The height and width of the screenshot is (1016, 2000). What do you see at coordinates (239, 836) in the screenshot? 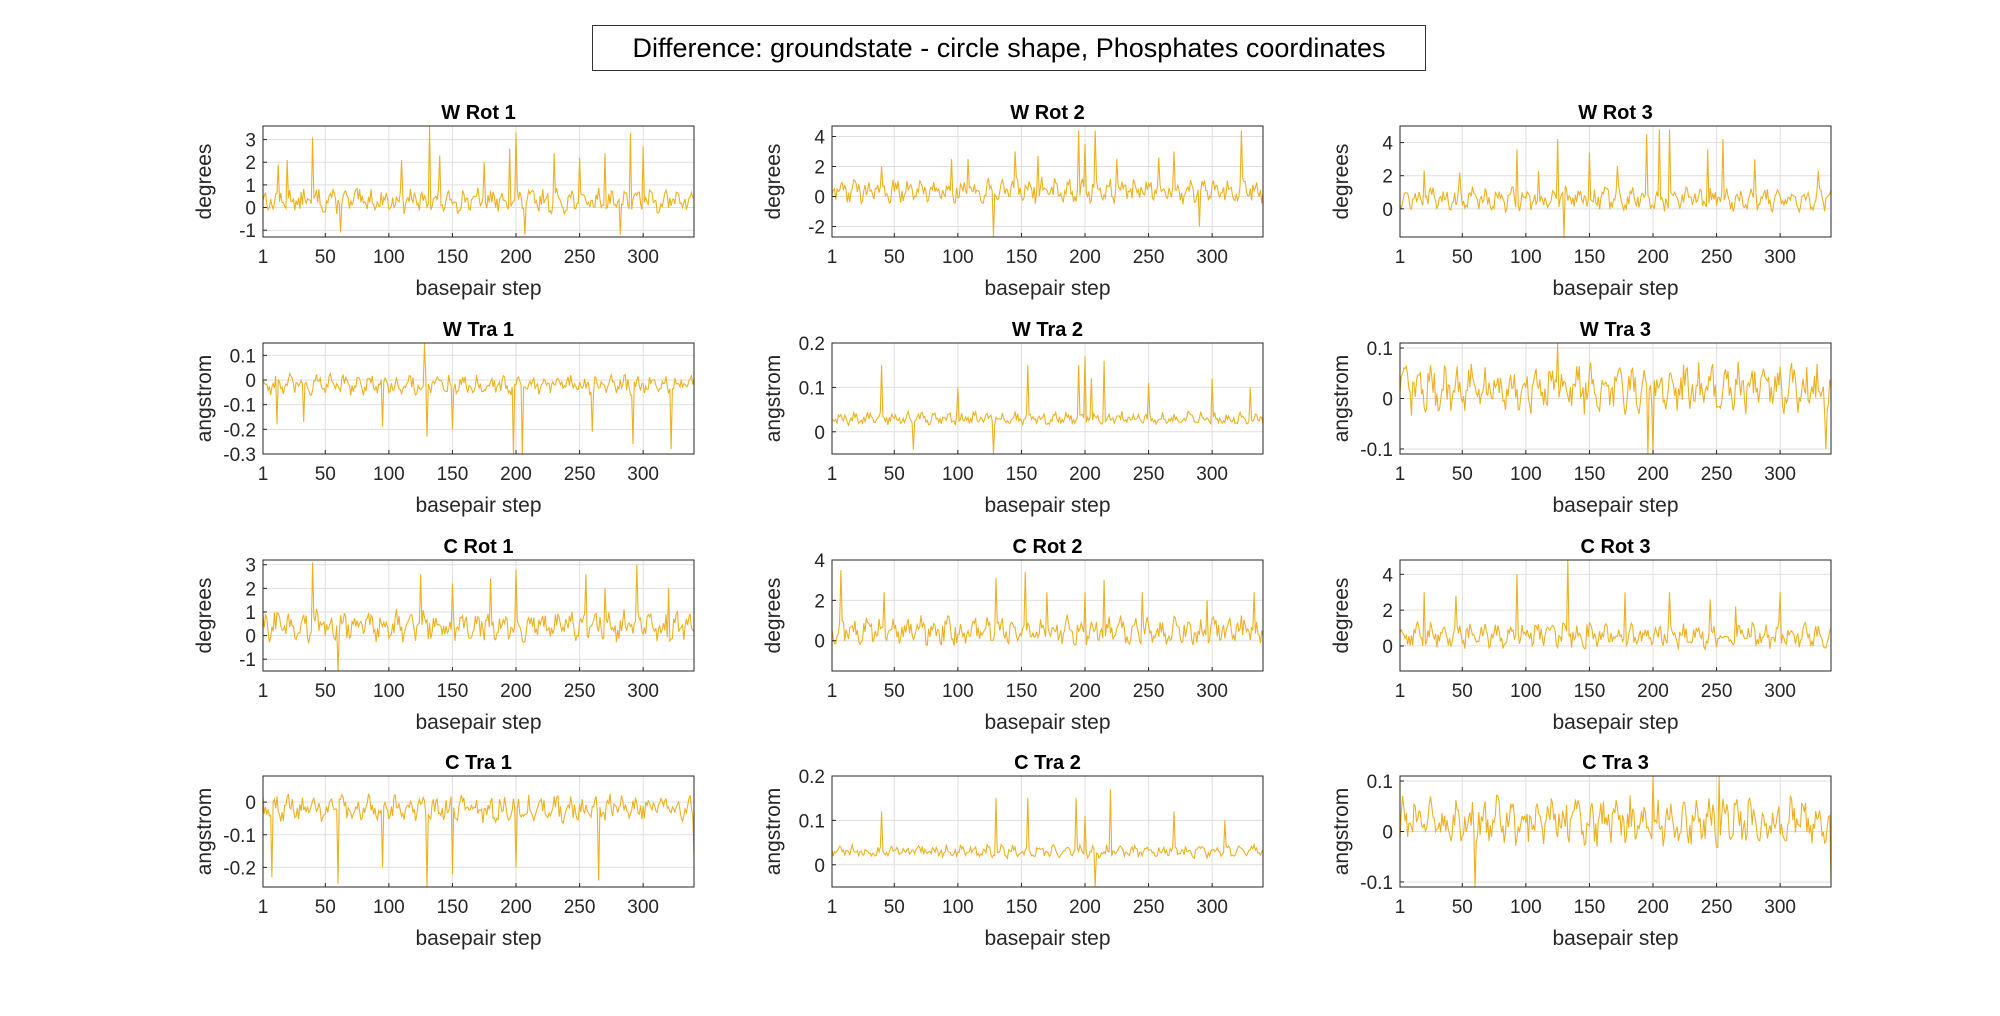
I see `y-tick-label: -0.1` at bounding box center [239, 836].